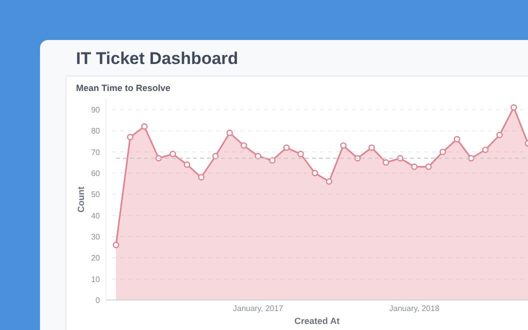 The image size is (528, 330). Describe the element at coordinates (317, 321) in the screenshot. I see `x-axis-title: Created At` at that location.